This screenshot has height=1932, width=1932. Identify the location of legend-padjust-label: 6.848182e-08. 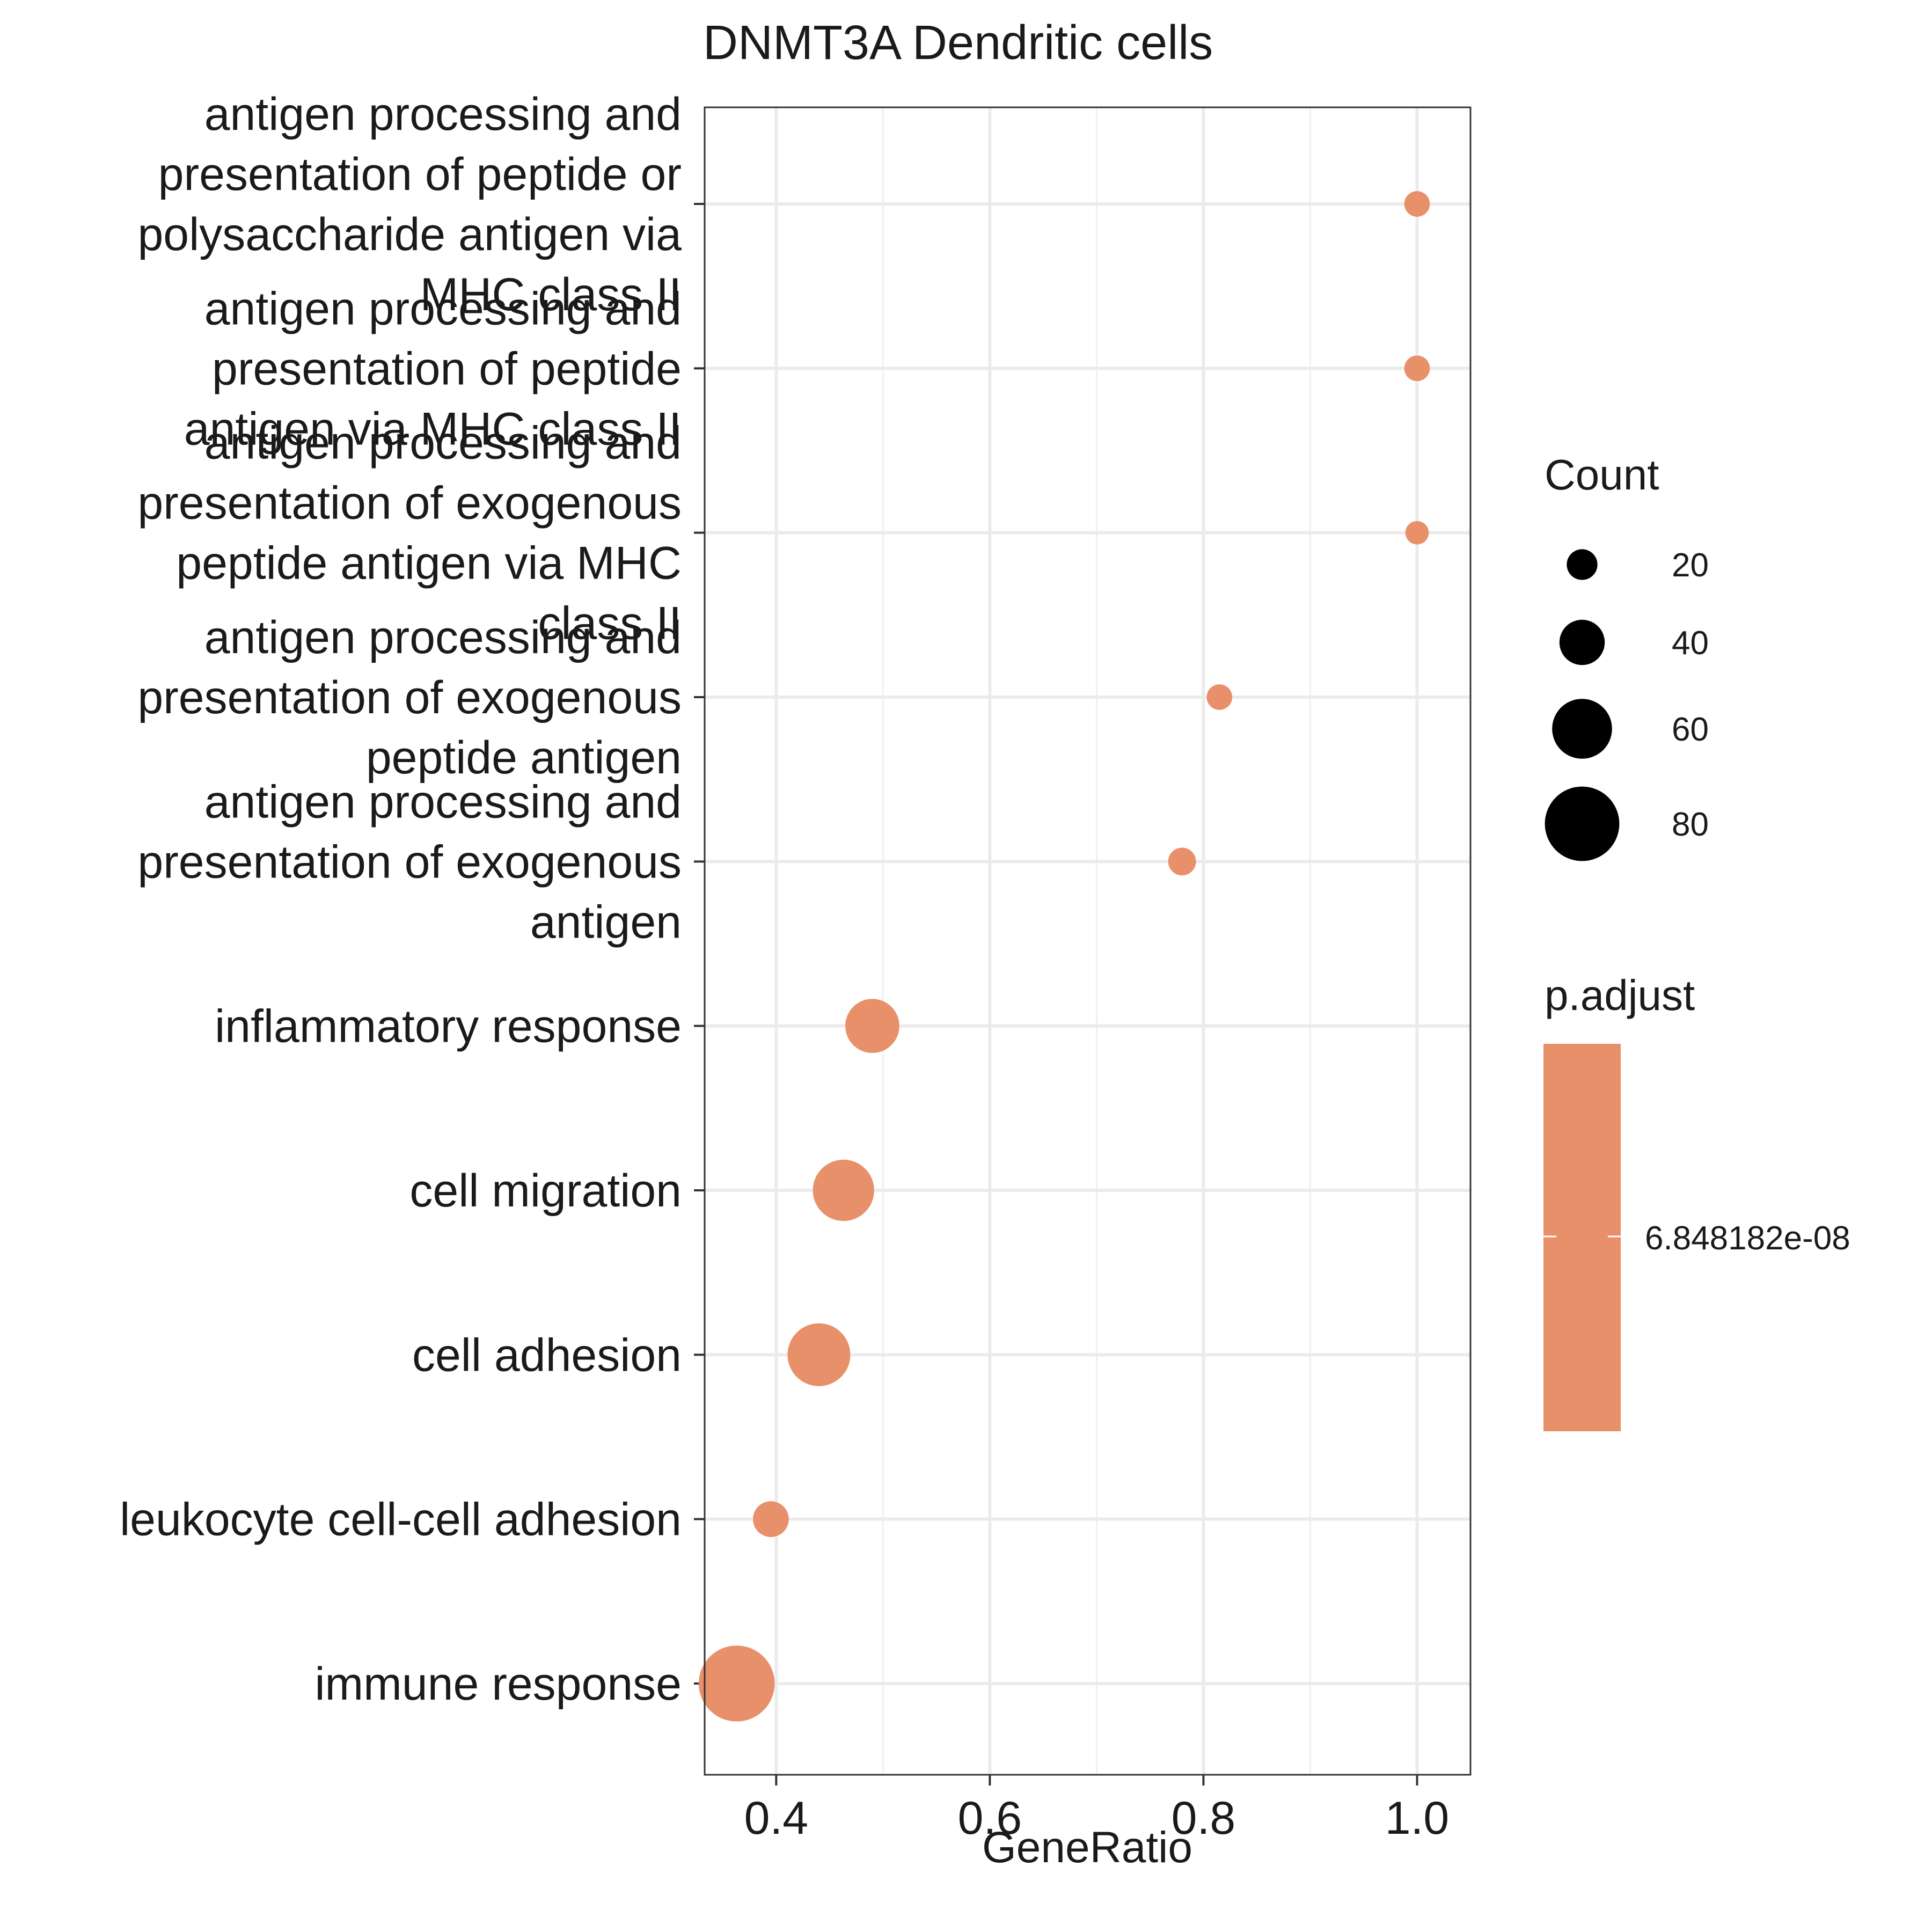
(1747, 1238).